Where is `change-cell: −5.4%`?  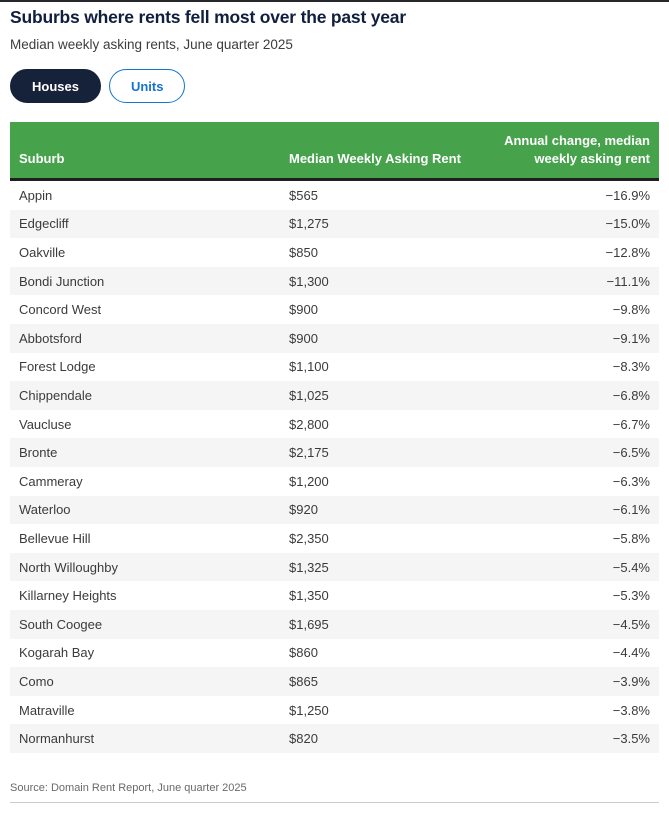
change-cell: −5.4% is located at coordinates (631, 567).